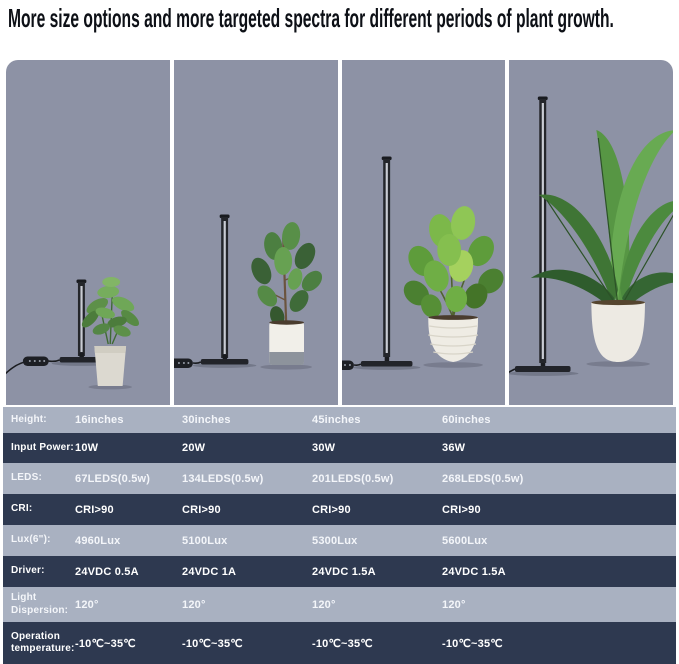 The height and width of the screenshot is (664, 679). I want to click on lamp-16in, so click(55, 327).